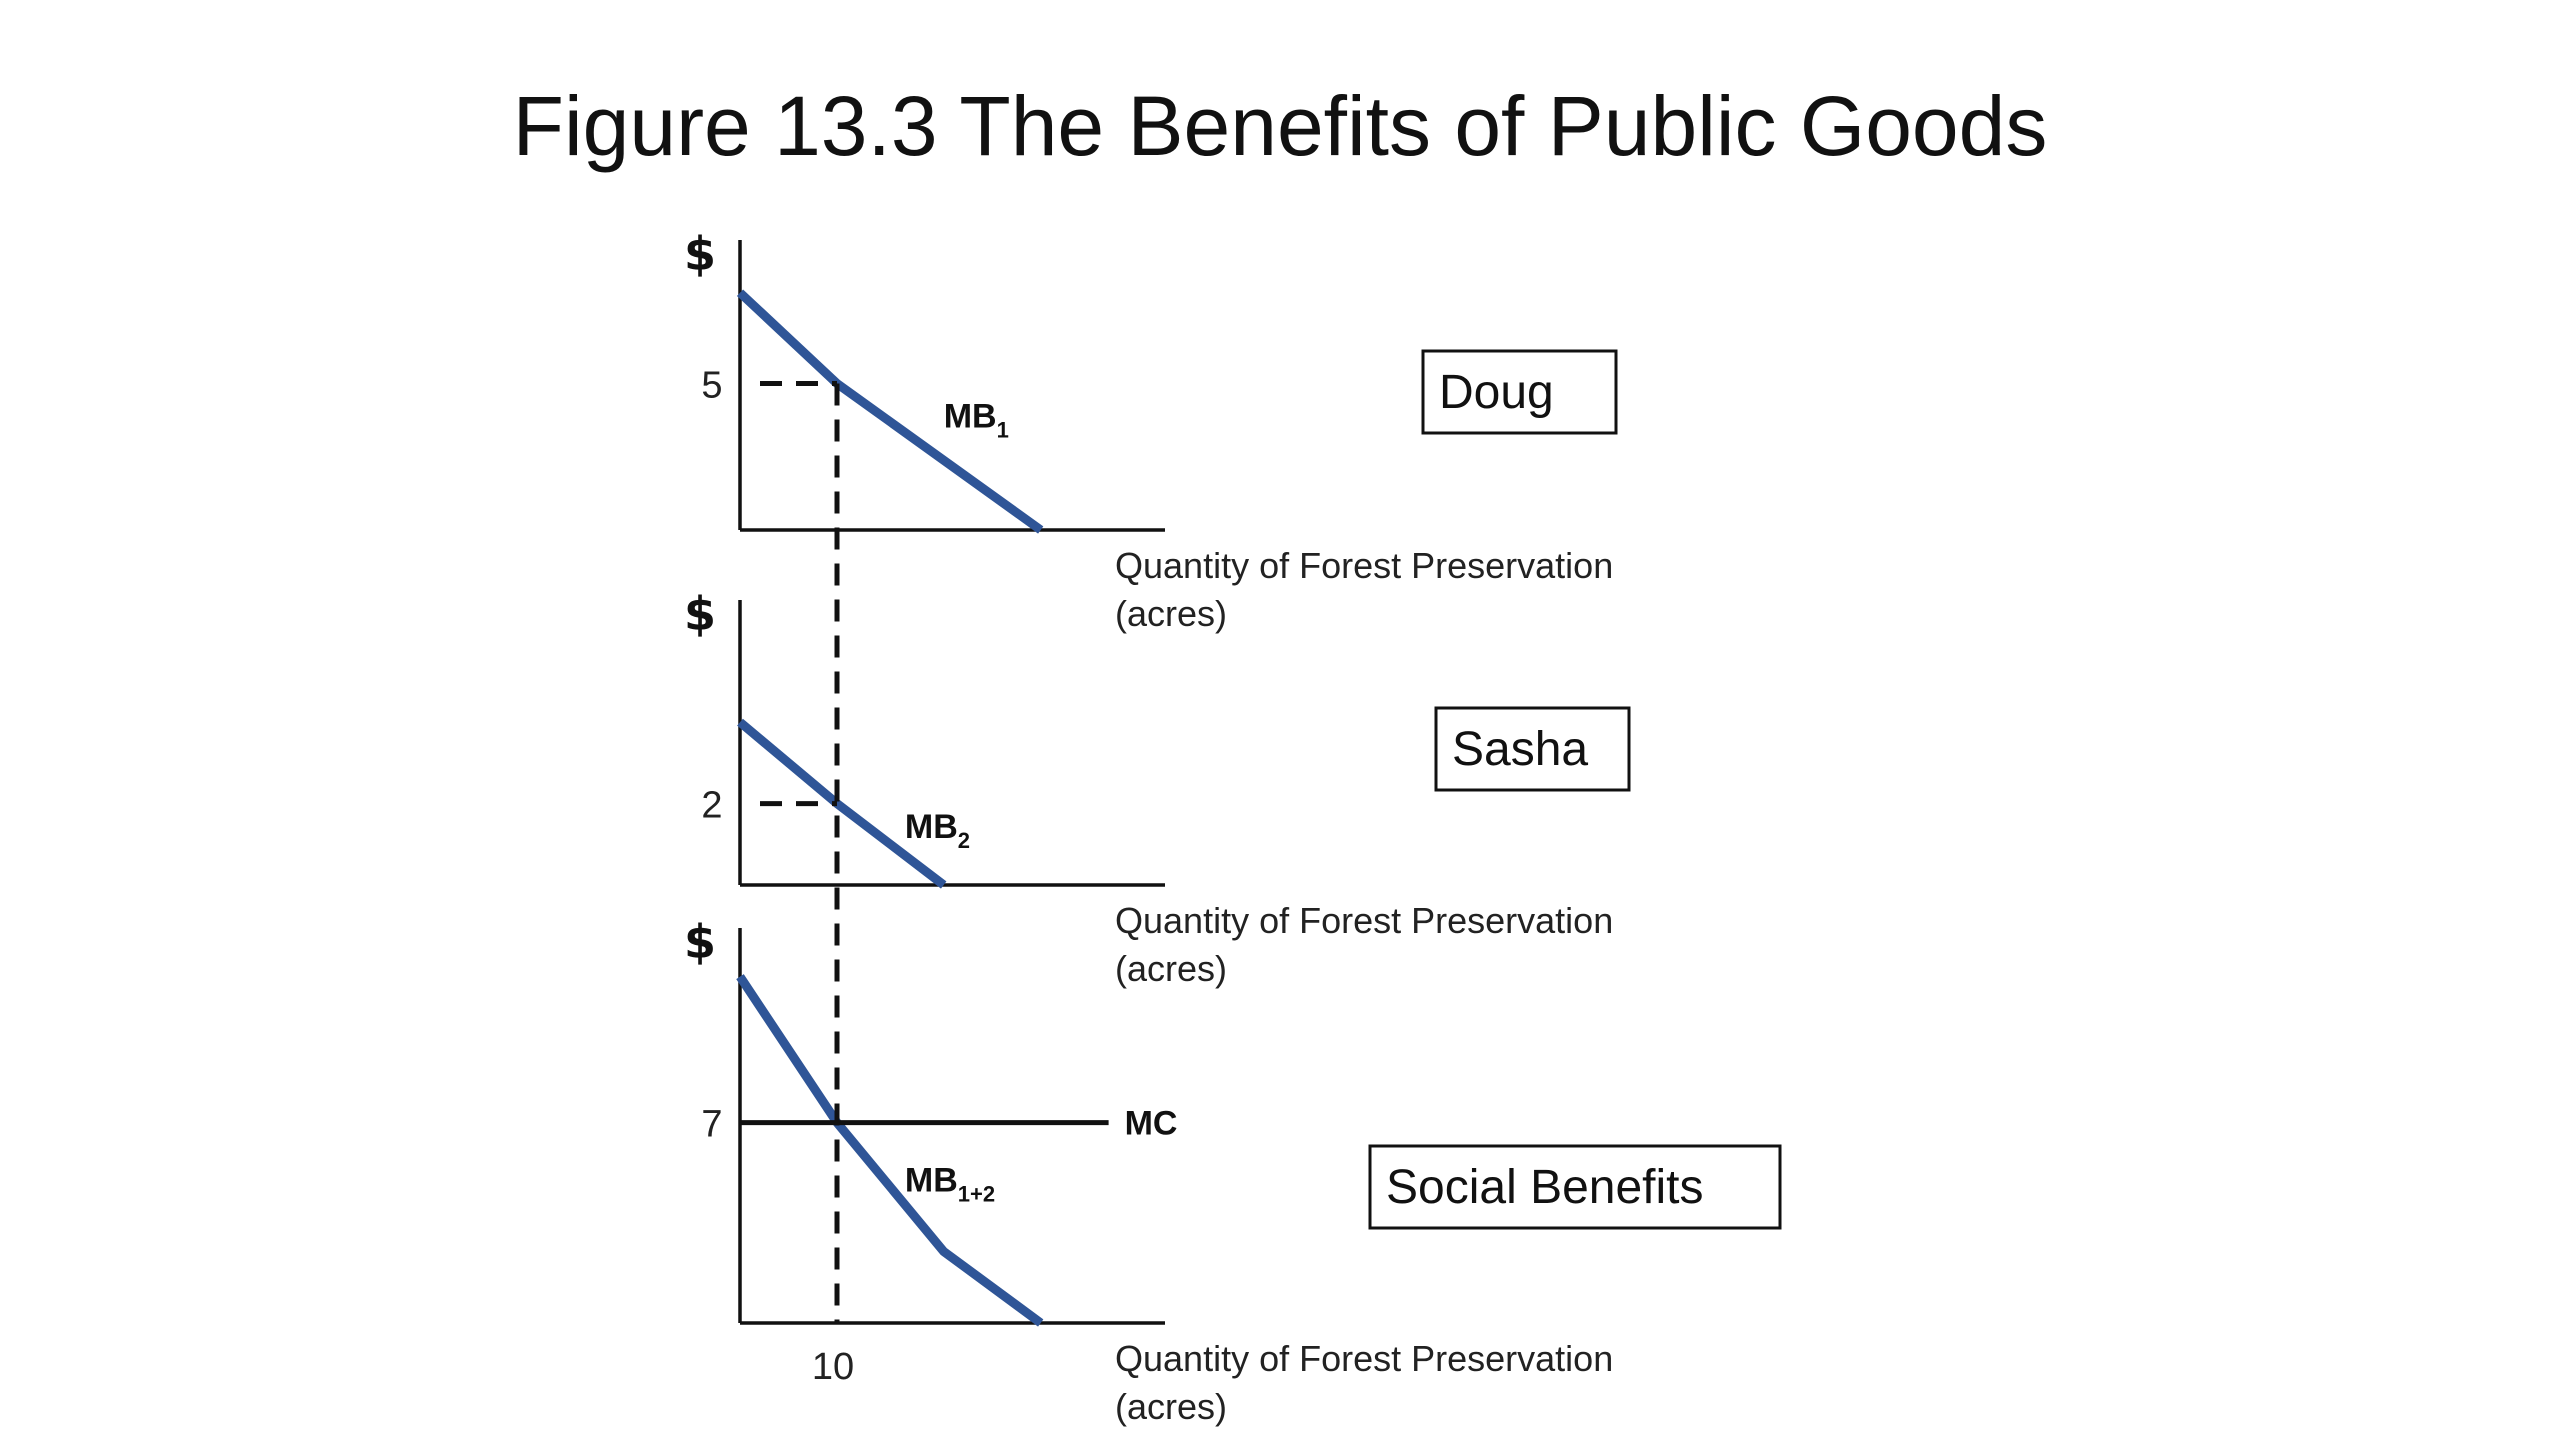  Describe the element at coordinates (711, 806) in the screenshot. I see `y-tick-label: 2` at that location.